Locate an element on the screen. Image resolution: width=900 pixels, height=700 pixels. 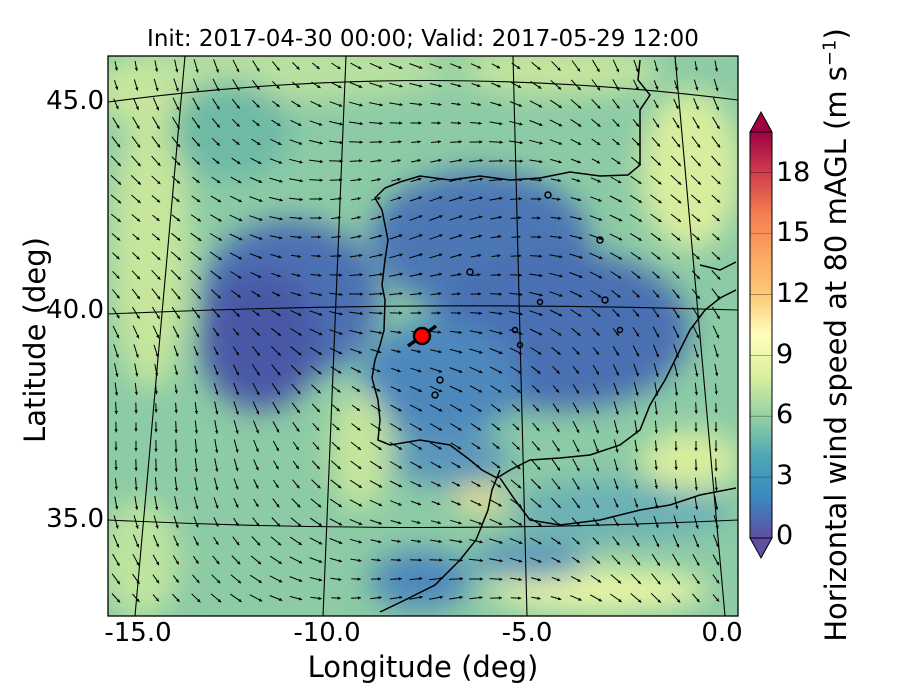
x-tick-label: 0.0 is located at coordinates (722, 633).